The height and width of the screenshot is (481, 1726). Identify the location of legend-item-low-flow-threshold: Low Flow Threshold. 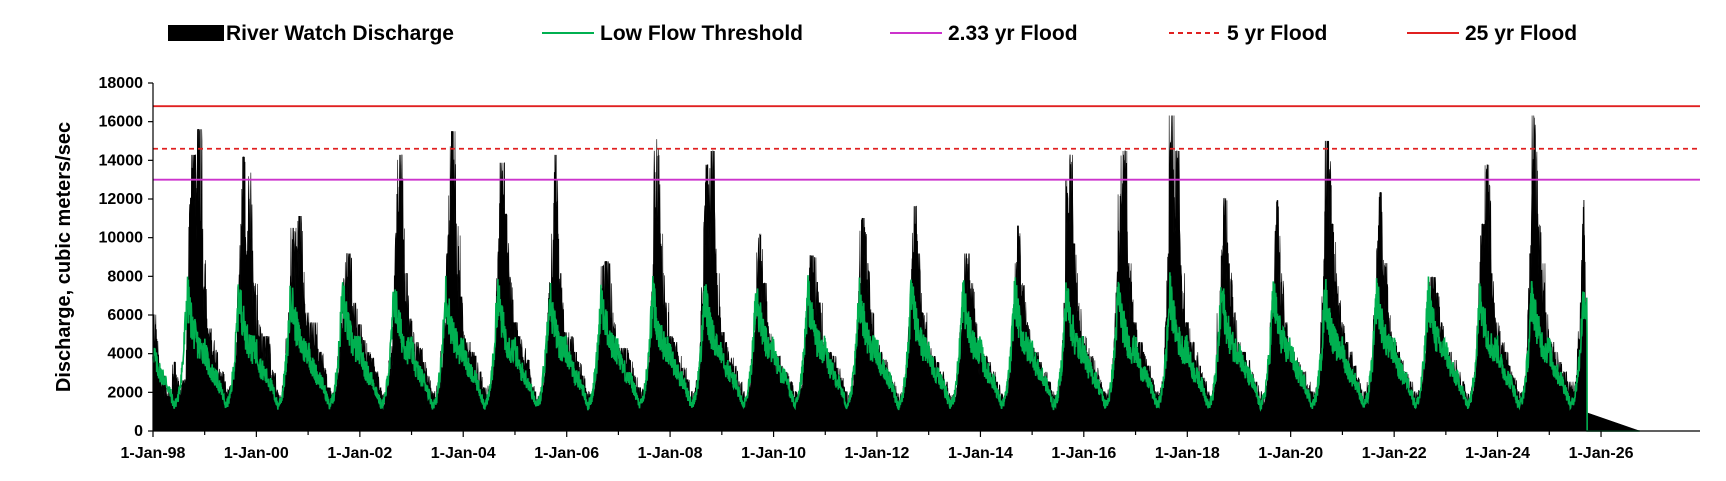
(672, 33).